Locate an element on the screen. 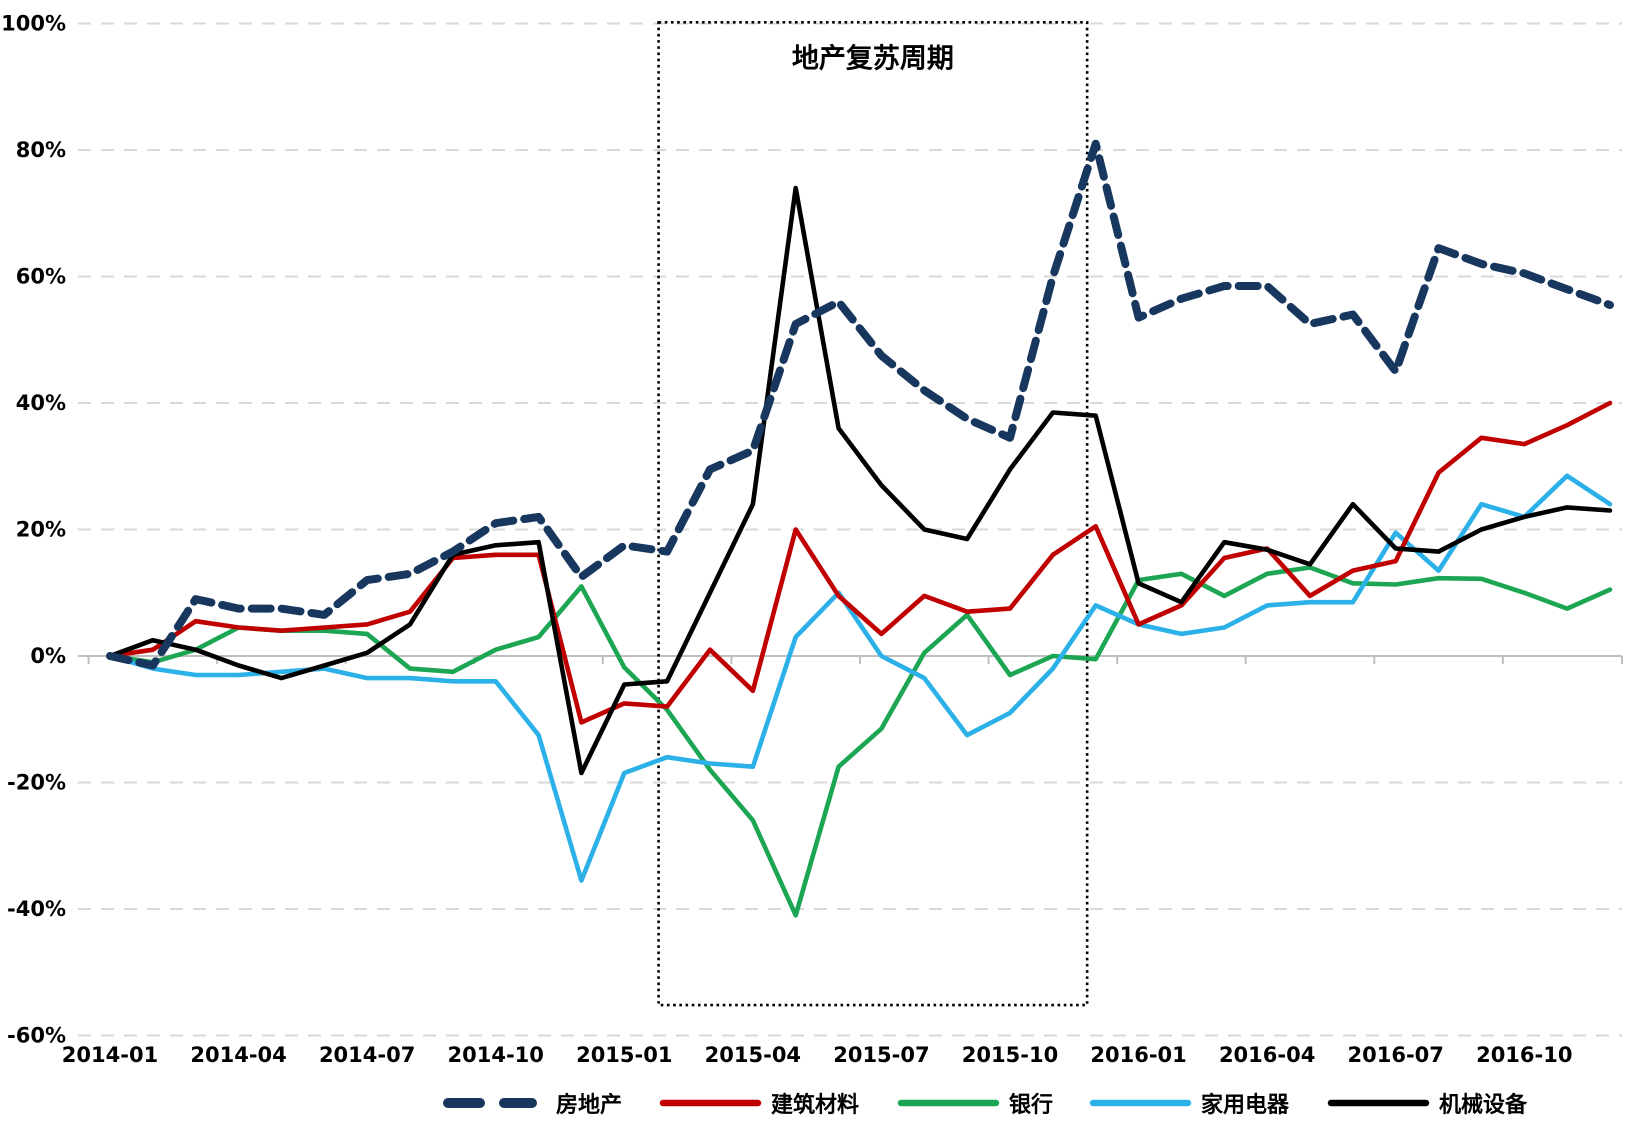 This screenshot has width=1645, height=1142. legend-label: 房地产 is located at coordinates (589, 1105).